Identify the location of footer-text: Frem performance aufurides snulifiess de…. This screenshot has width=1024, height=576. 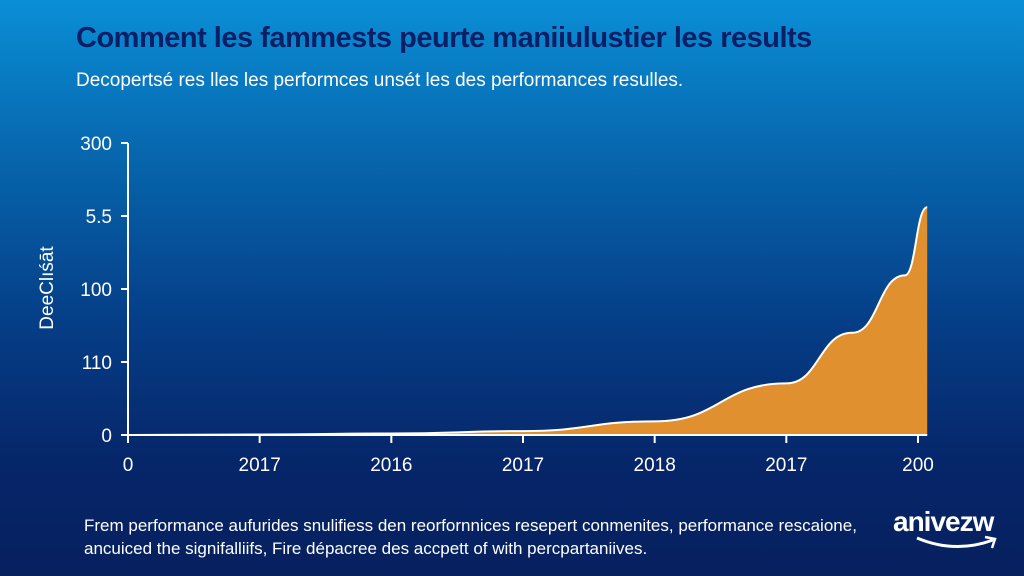
(484, 537).